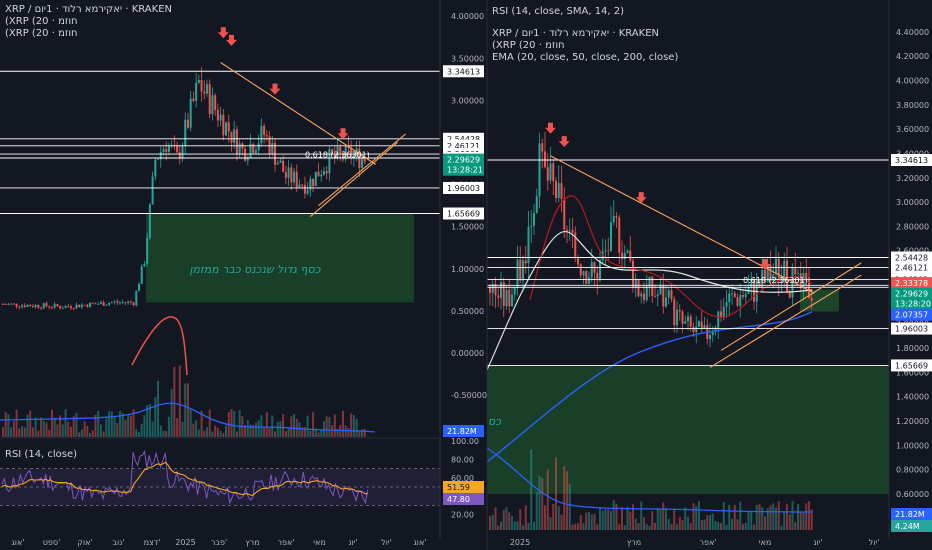 The image size is (932, 550). What do you see at coordinates (911, 329) in the screenshot?
I see `right-level-tag-text: 1.96003` at bounding box center [911, 329].